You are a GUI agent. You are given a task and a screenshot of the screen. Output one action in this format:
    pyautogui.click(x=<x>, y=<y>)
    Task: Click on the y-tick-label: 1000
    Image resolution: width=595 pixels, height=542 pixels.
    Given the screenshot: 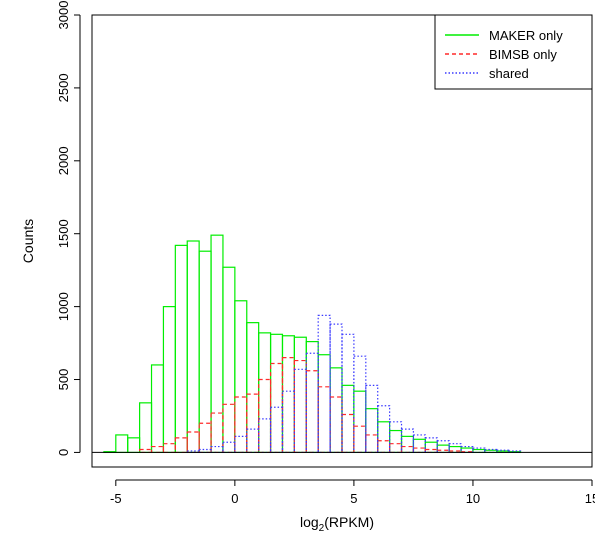 What is the action you would take?
    pyautogui.click(x=63, y=306)
    